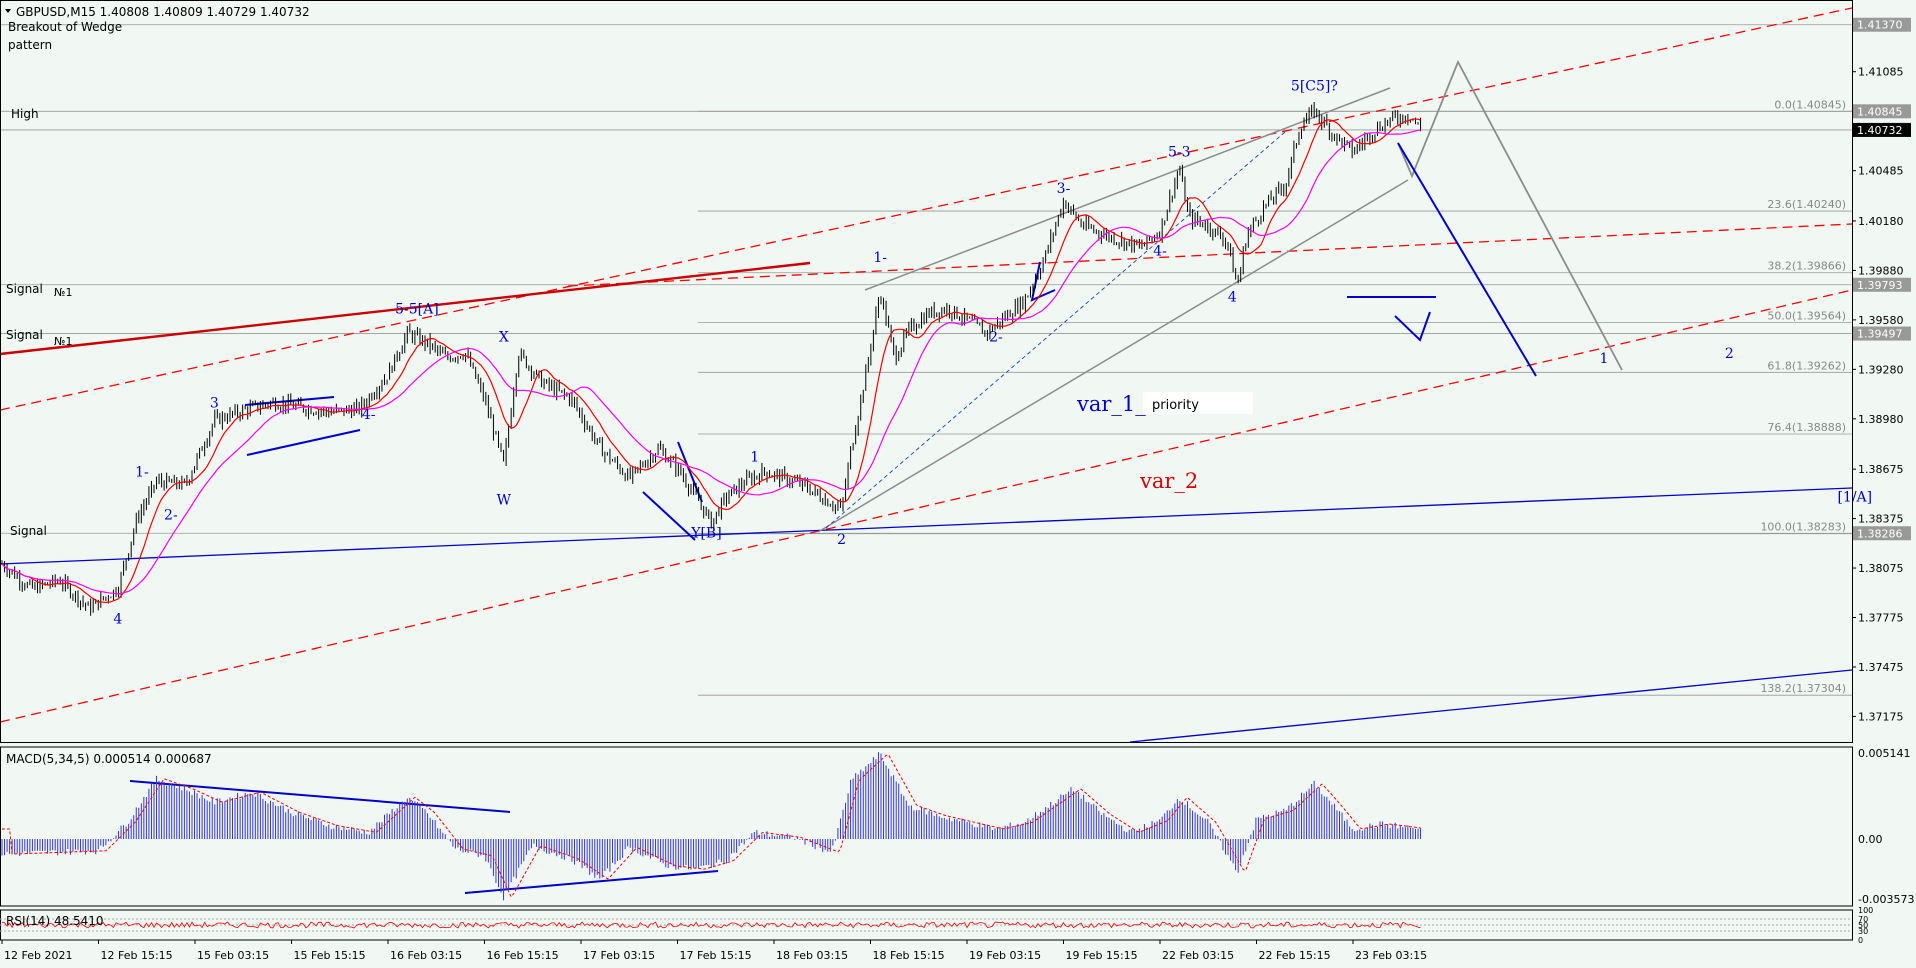 This screenshot has height=968, width=1916. Describe the element at coordinates (716, 955) in the screenshot. I see `time-tick-label: 17 Feb 15:15` at that location.